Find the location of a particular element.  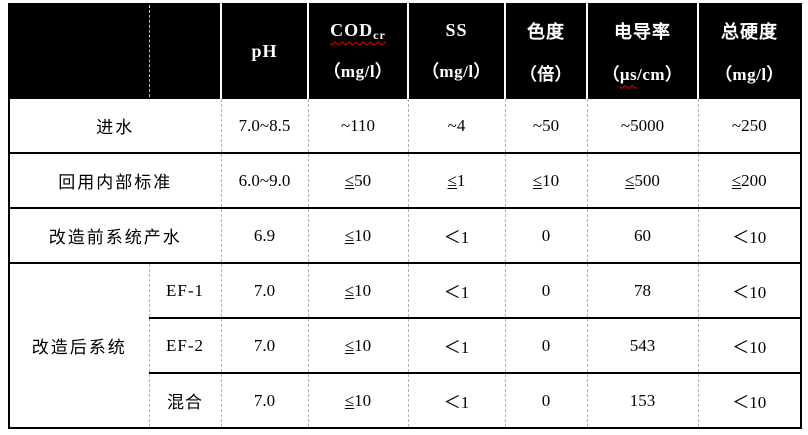

col-header-conductivity: 电导率 （μs/cm） is located at coordinates (642, 51).